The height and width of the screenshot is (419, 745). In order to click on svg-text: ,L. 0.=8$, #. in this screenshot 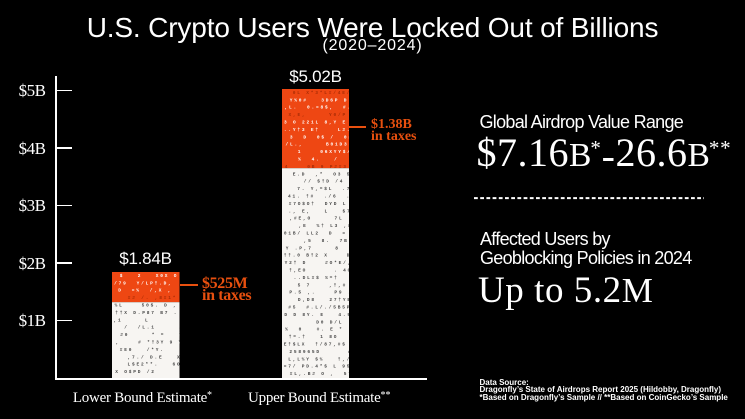, I will do `click(316, 108)`.